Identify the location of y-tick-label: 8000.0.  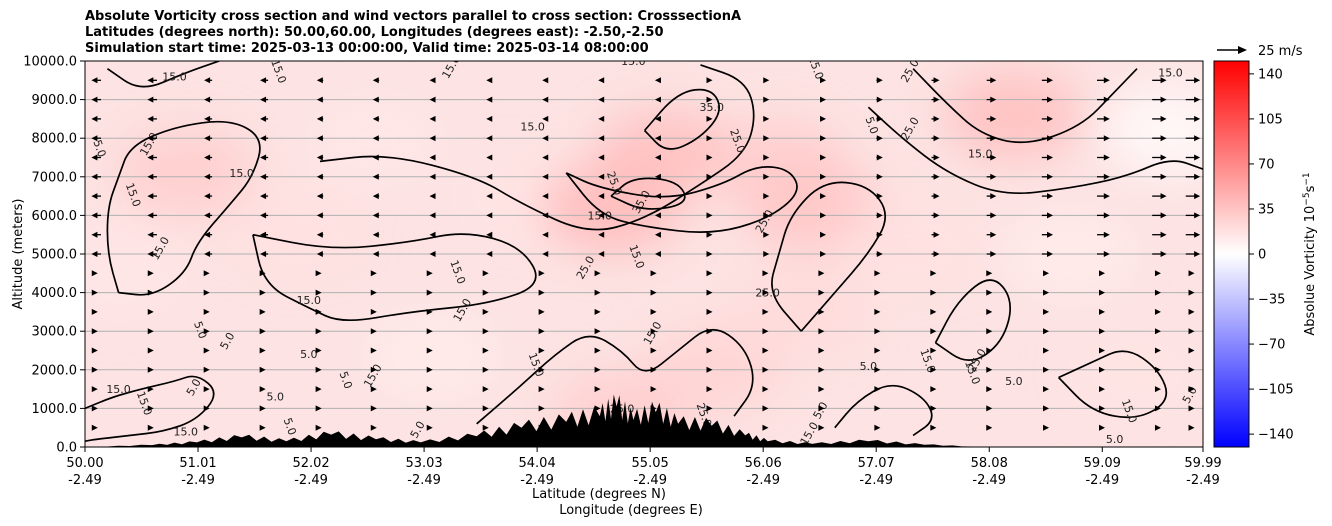
(55, 139).